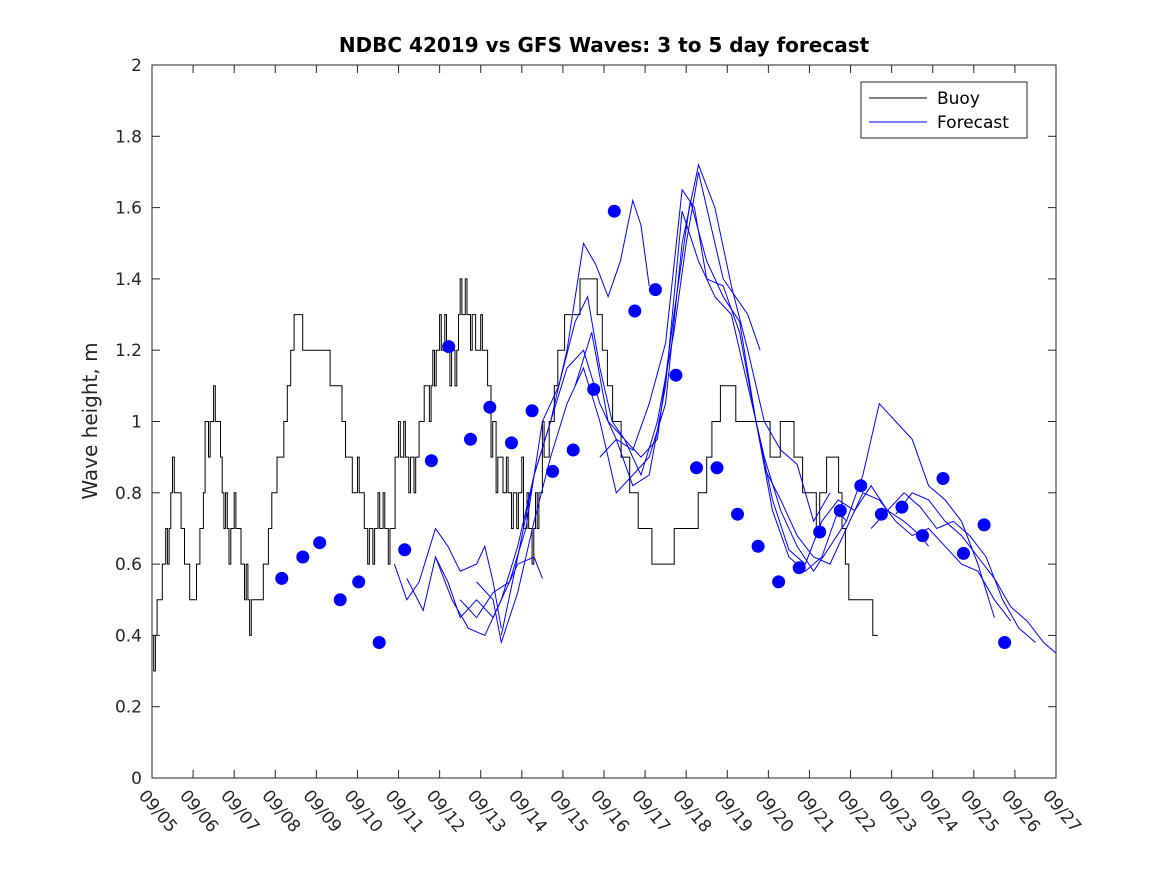 The width and height of the screenshot is (1167, 875). Describe the element at coordinates (128, 708) in the screenshot. I see `y-tick-label: 0.2` at that location.